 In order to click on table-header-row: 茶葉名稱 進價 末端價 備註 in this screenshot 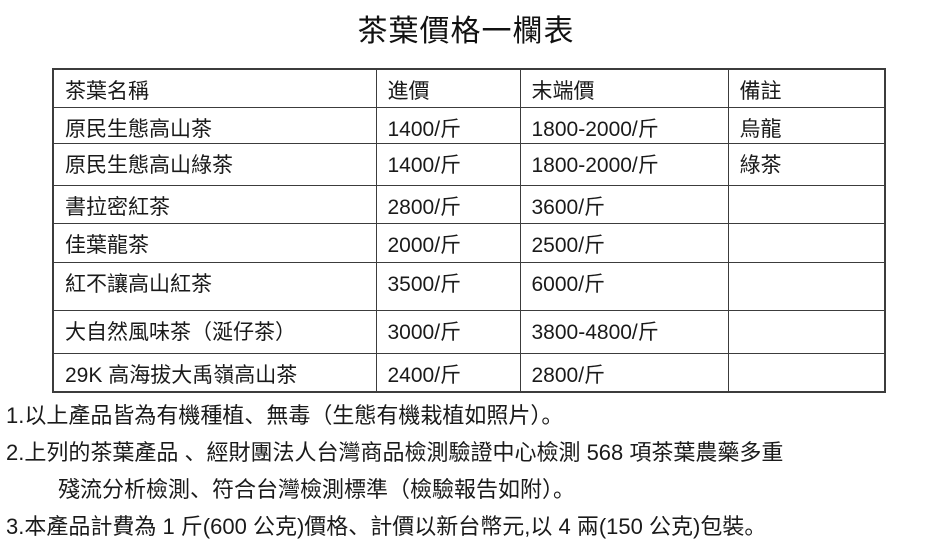, I will do `click(469, 88)`.